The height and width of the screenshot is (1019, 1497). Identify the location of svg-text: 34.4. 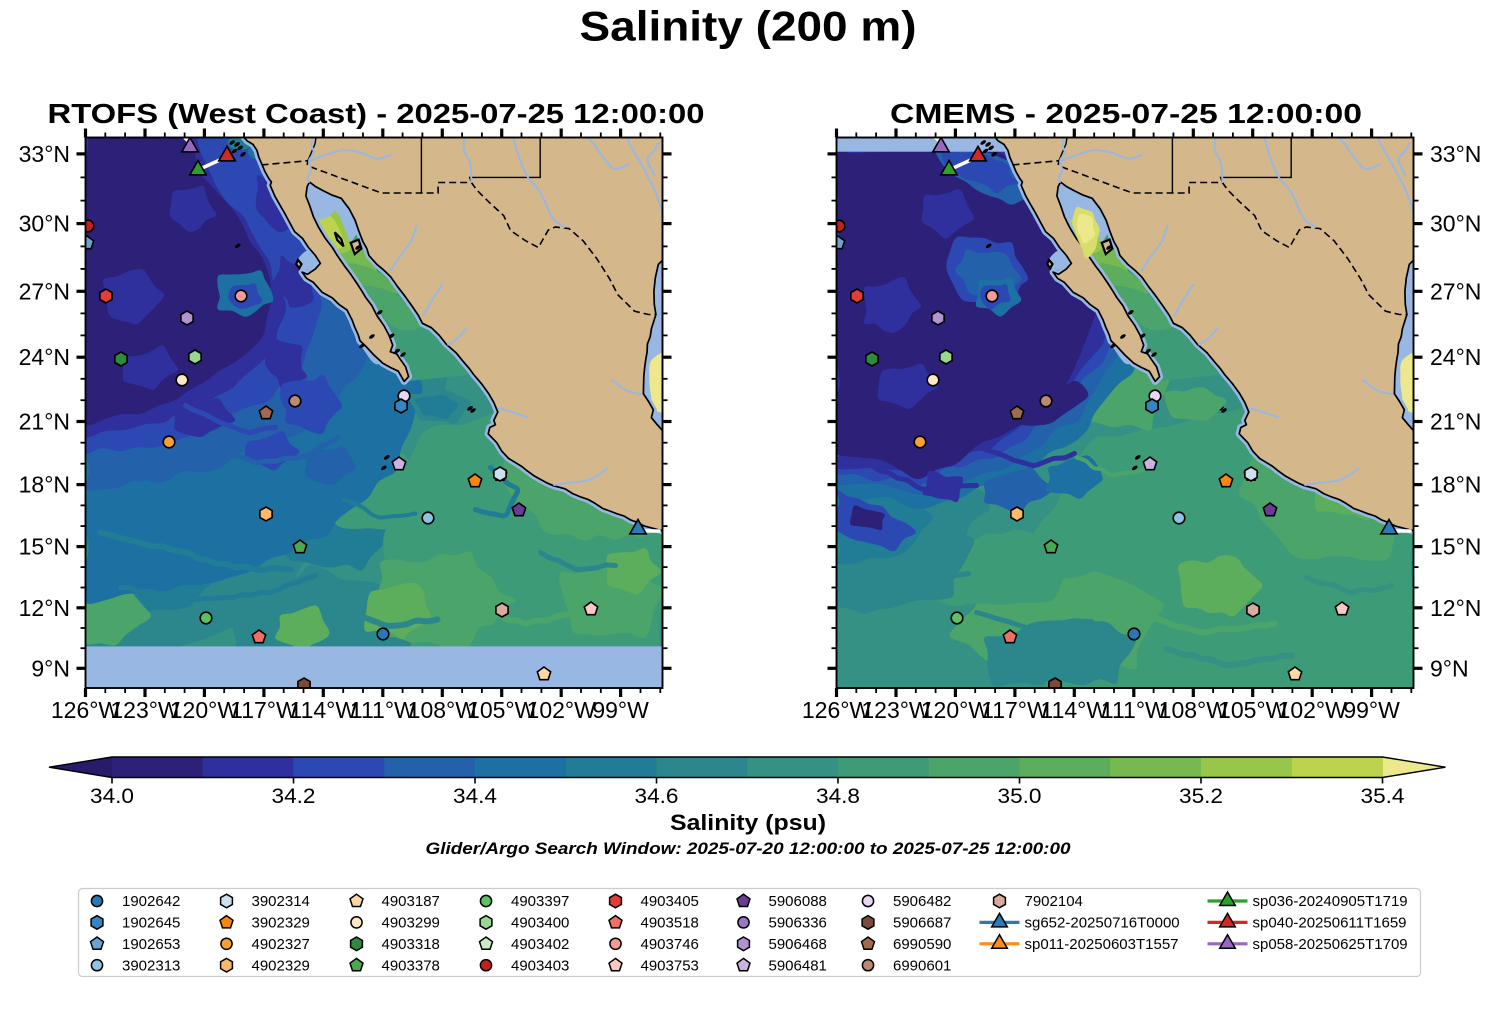
(475, 796).